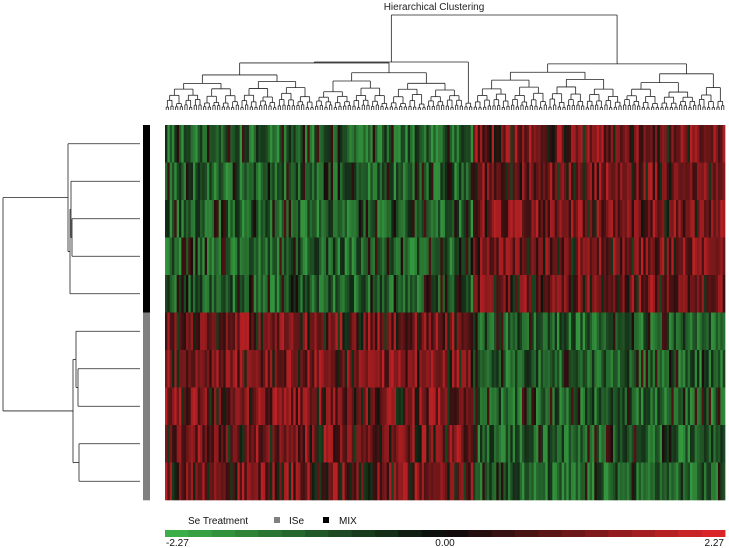 This screenshot has width=729, height=548. I want to click on color-scale-step, so click(340, 533).